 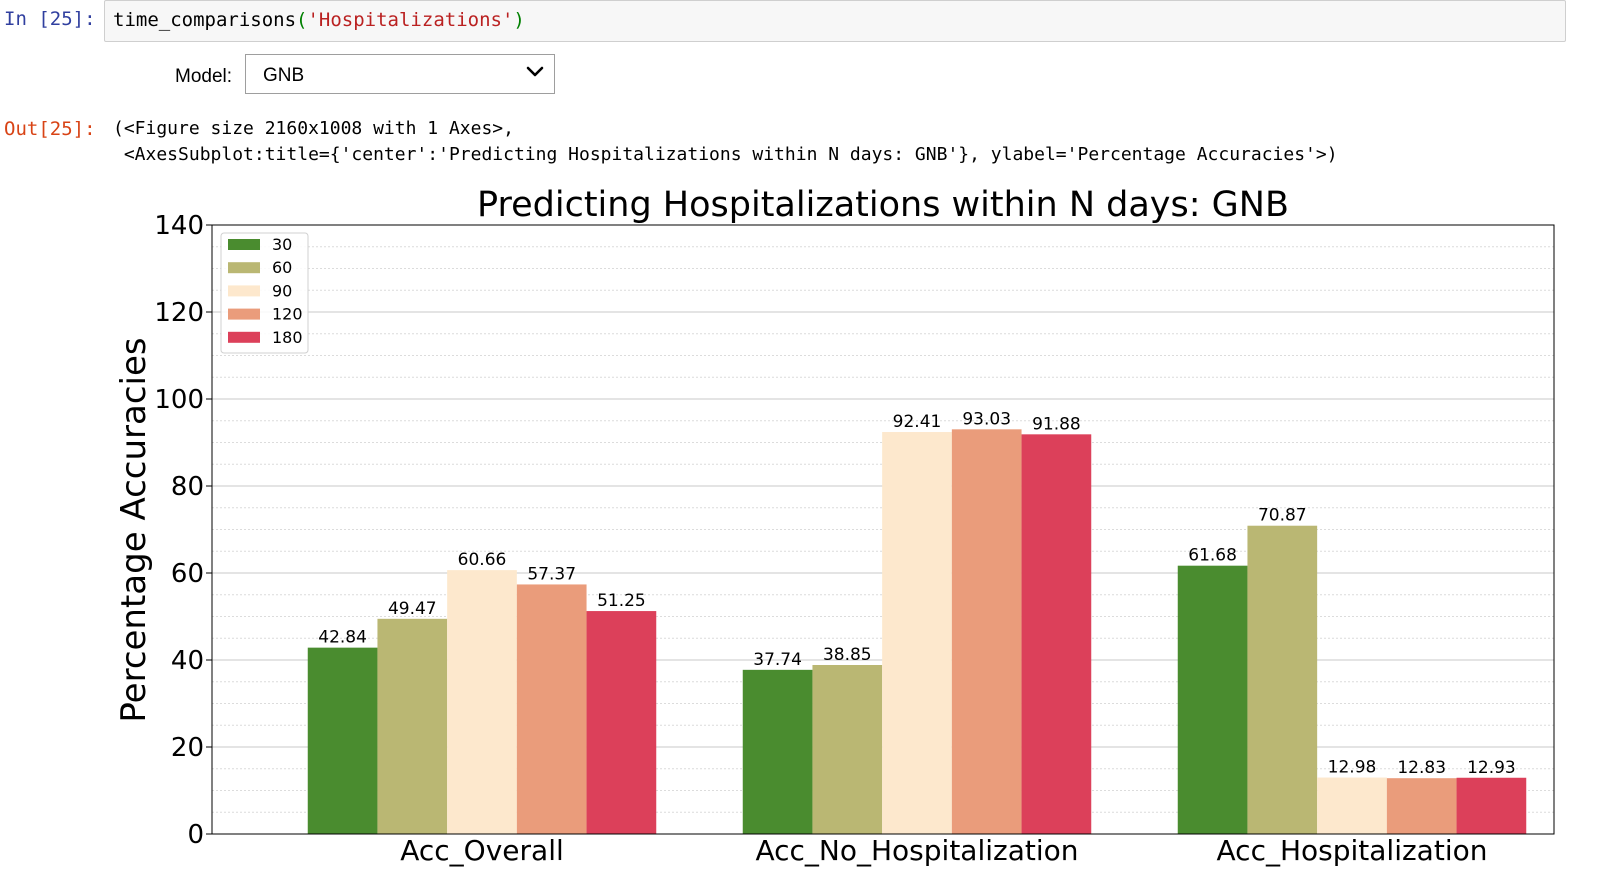 What do you see at coordinates (179, 400) in the screenshot?
I see `y-tick-label: 100` at bounding box center [179, 400].